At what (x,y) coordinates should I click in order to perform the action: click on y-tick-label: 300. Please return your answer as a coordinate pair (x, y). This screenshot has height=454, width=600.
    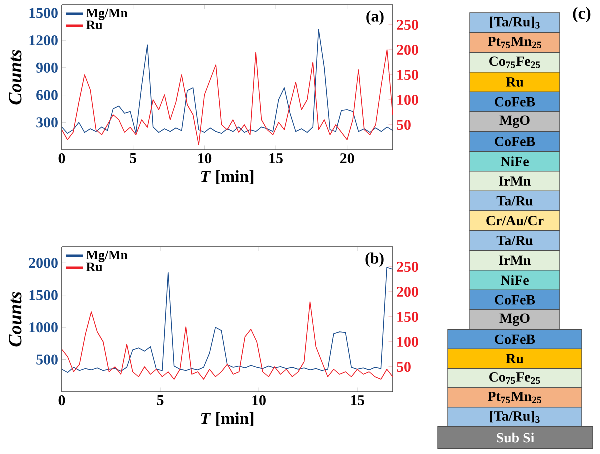
    Looking at the image, I should click on (47, 123).